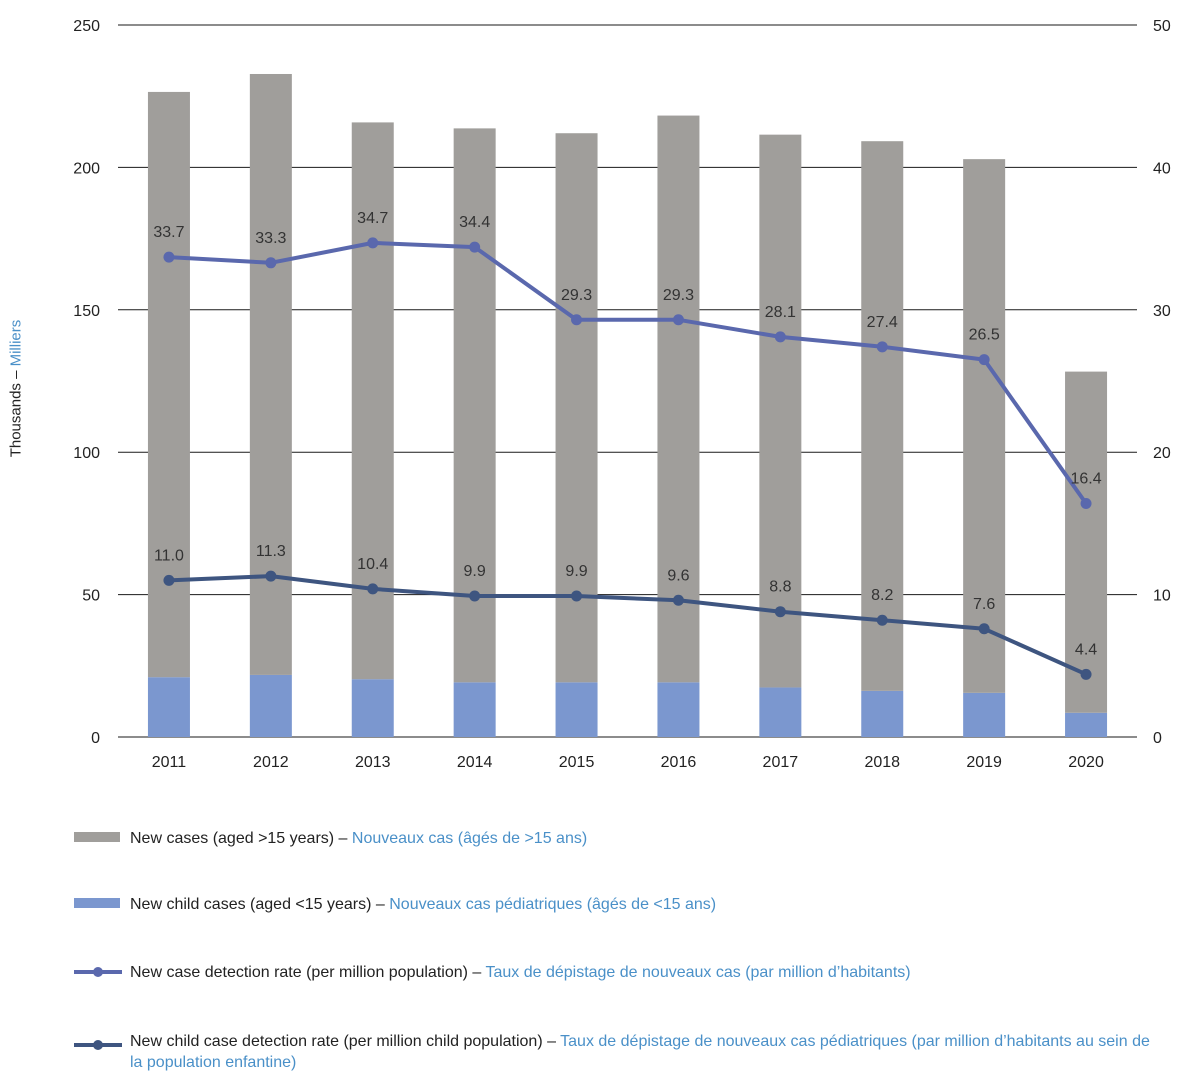  I want to click on y-axis-title-fr: Milliers, so click(16, 343).